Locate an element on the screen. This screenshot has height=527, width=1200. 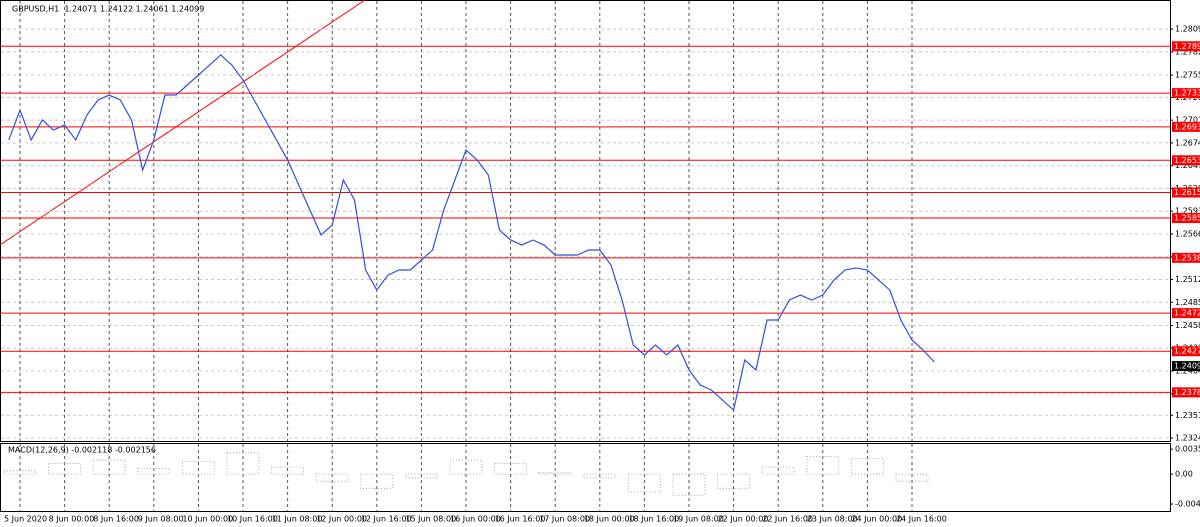
x-tick-label: 12 Jun 00:00 is located at coordinates (341, 519).